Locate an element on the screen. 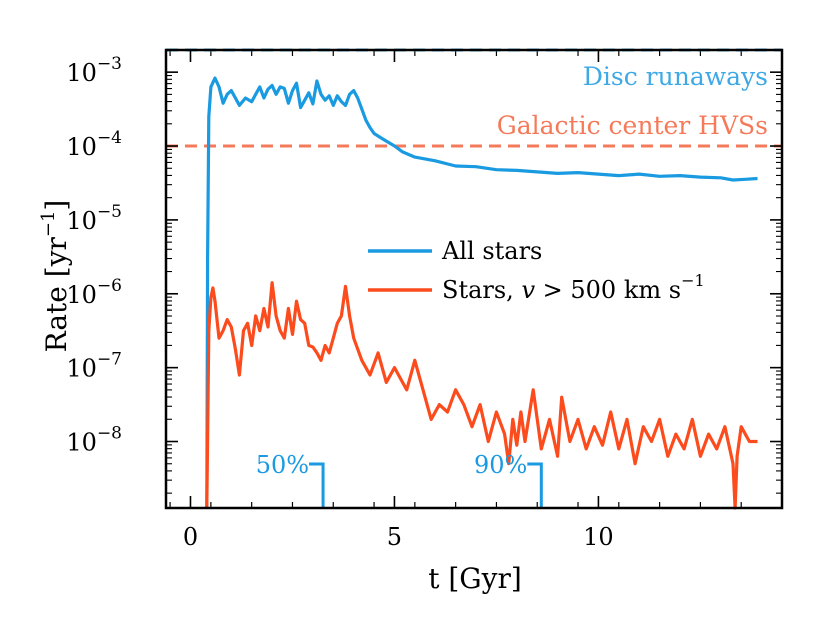 Image resolution: width=822 pixels, height=635 pixels. disc-runaways-label: Disc runaways is located at coordinates (675, 76).